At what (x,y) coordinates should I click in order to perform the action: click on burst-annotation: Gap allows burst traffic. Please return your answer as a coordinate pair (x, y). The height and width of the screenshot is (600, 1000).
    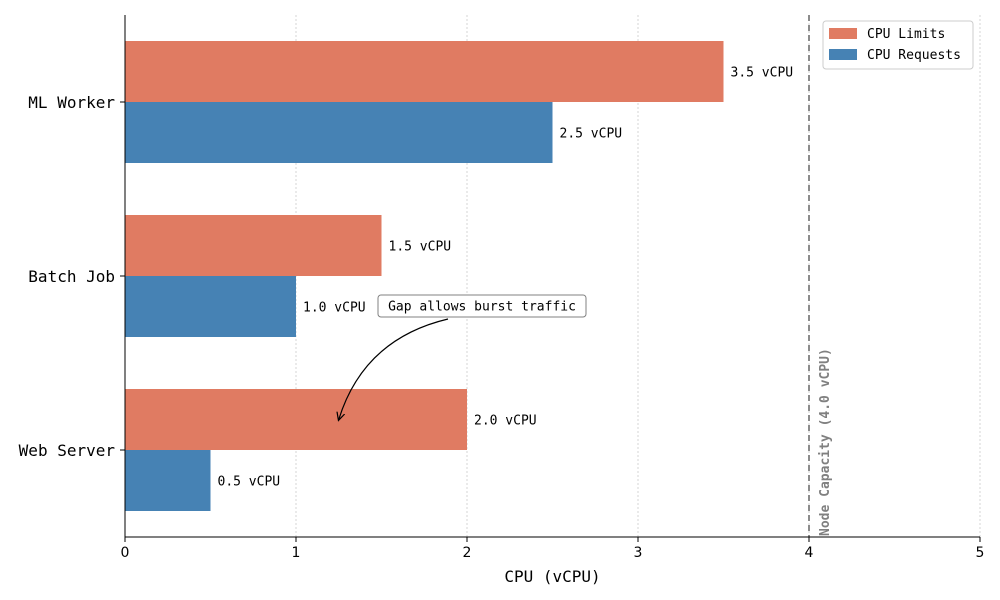
    Looking at the image, I should click on (463, 357).